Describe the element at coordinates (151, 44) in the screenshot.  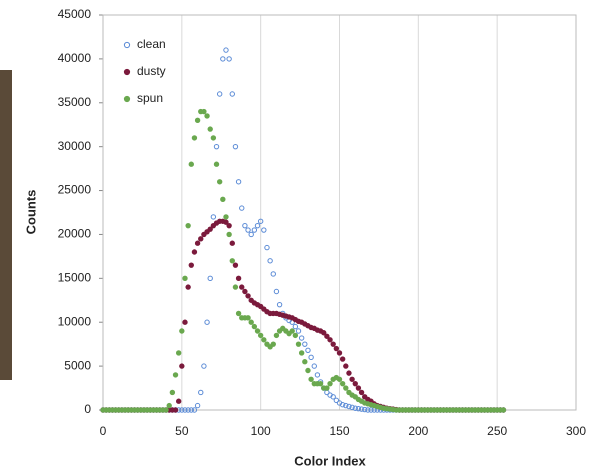
I see `legend-label: clean` at that location.